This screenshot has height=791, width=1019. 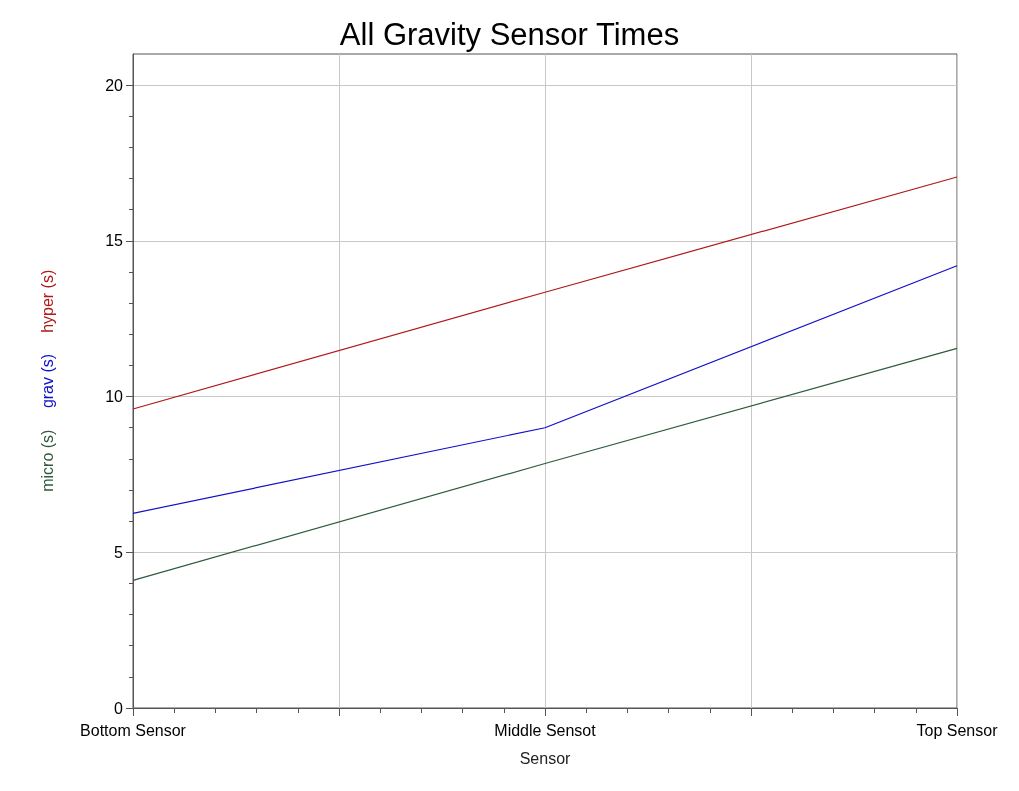 I want to click on x-tick-label: Top Sensor, so click(x=957, y=730).